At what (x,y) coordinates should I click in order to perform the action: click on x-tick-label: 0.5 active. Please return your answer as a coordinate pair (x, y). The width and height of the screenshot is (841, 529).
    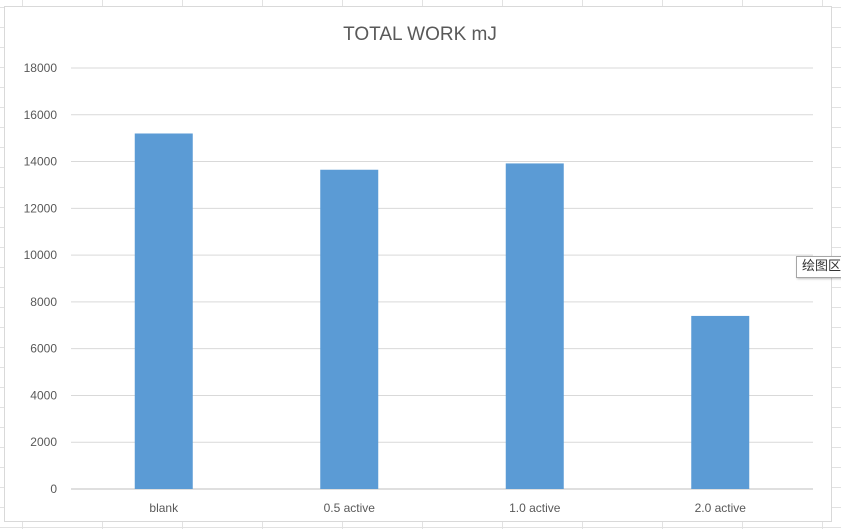
    Looking at the image, I should click on (350, 508).